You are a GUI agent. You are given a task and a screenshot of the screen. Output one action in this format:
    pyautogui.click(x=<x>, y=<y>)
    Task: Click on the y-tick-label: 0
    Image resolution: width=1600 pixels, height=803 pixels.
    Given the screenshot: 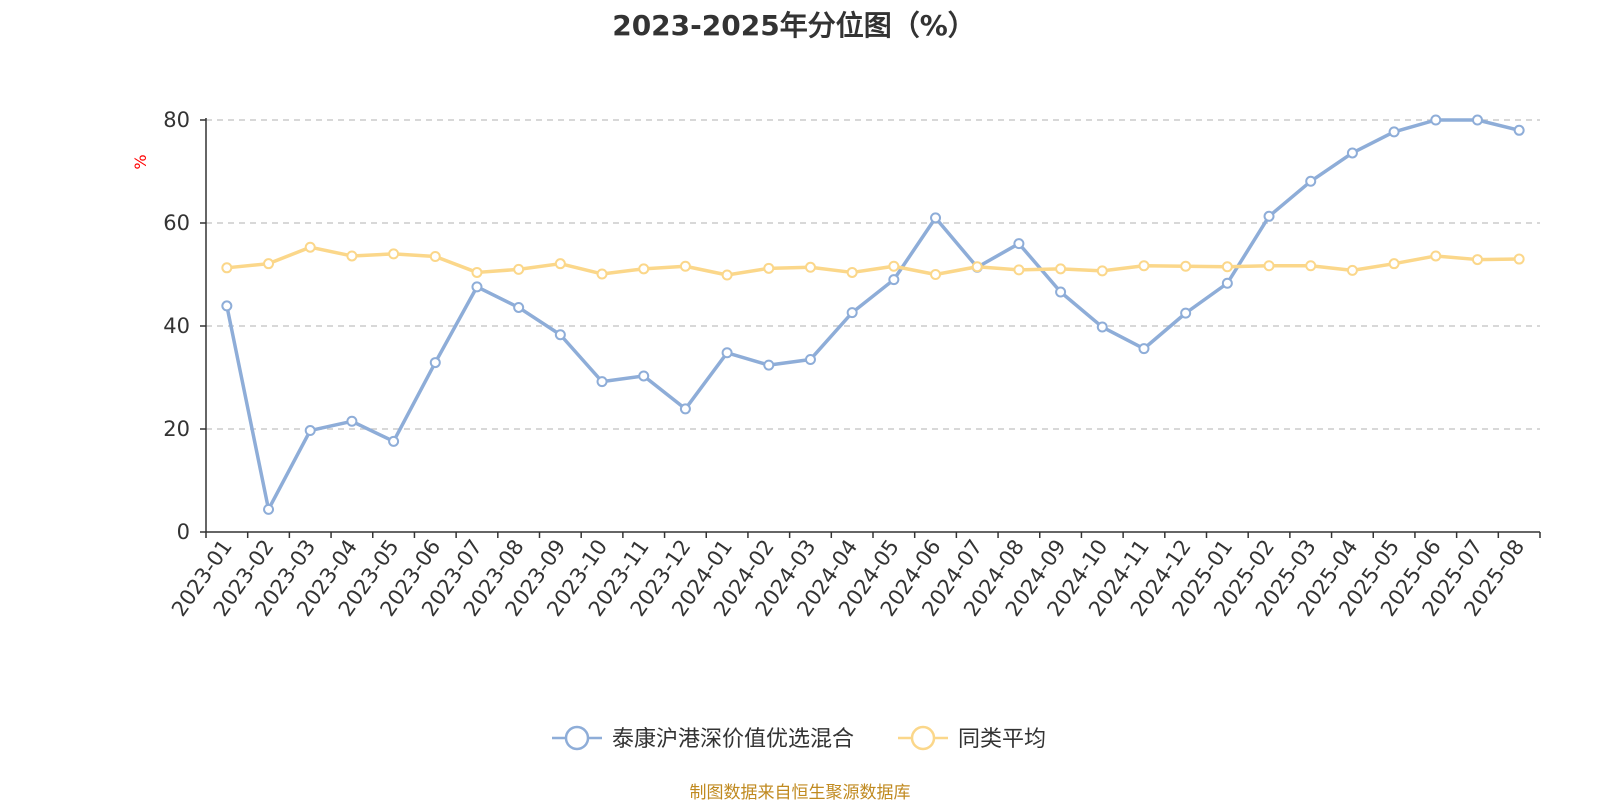 What is the action you would take?
    pyautogui.click(x=183, y=532)
    